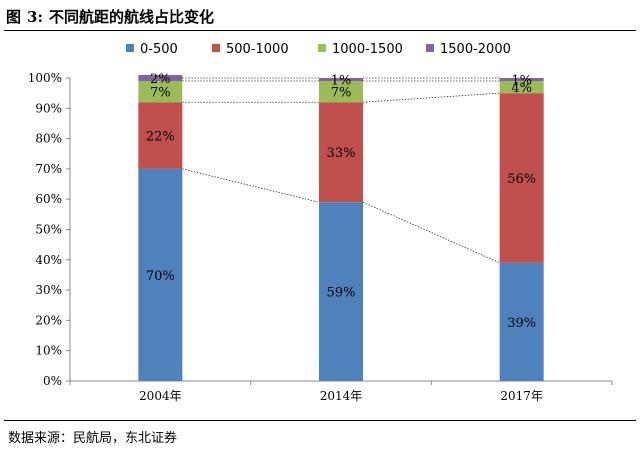 This screenshot has height=449, width=640. I want to click on data-label-2017年-0-500: 39%, so click(521, 323).